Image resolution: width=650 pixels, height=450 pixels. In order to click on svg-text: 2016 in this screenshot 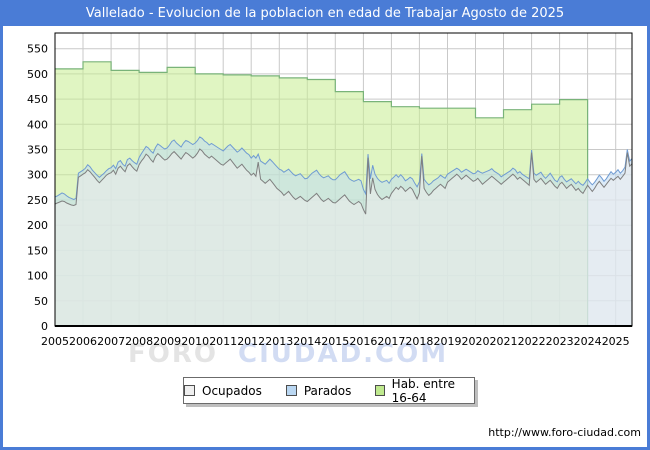, I will do `click(363, 341)`.